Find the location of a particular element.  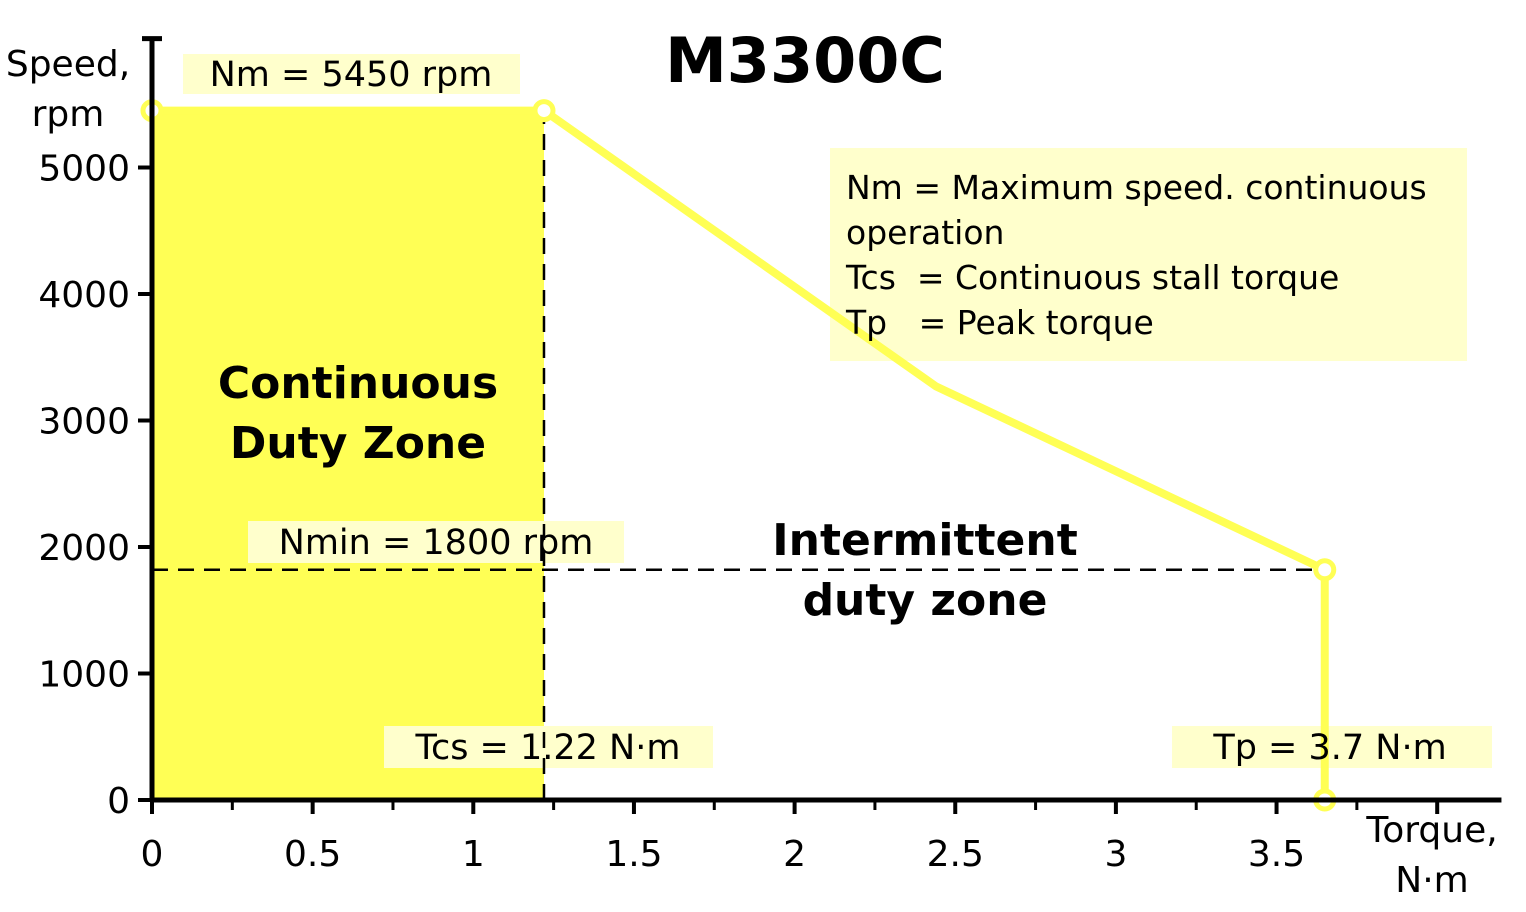

legend-line-tp: Tp = Peak torque is located at coordinates (999, 322).